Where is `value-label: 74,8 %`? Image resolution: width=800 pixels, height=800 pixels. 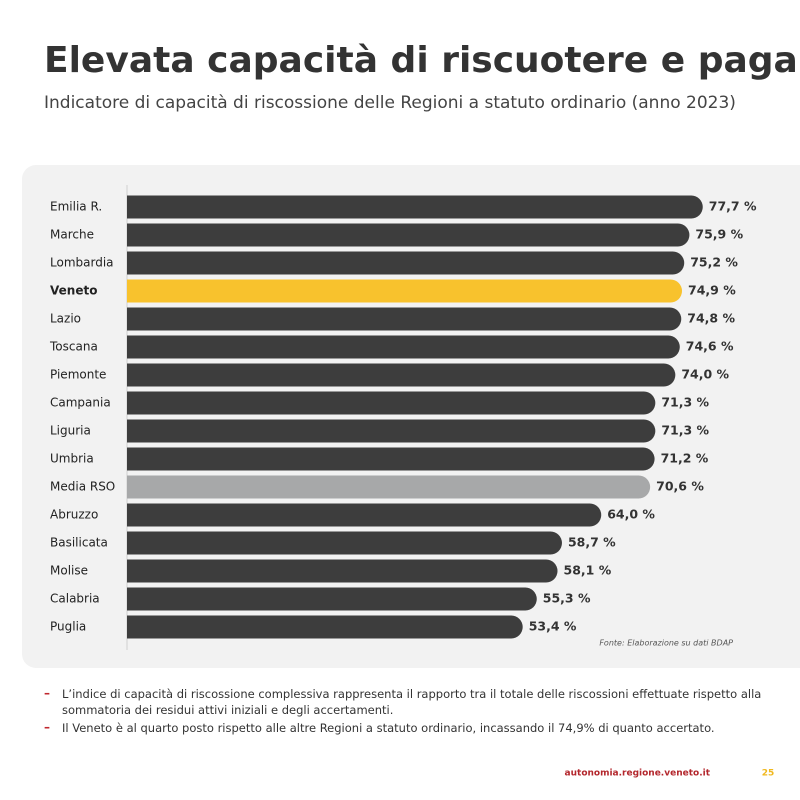 value-label: 74,8 % is located at coordinates (711, 318).